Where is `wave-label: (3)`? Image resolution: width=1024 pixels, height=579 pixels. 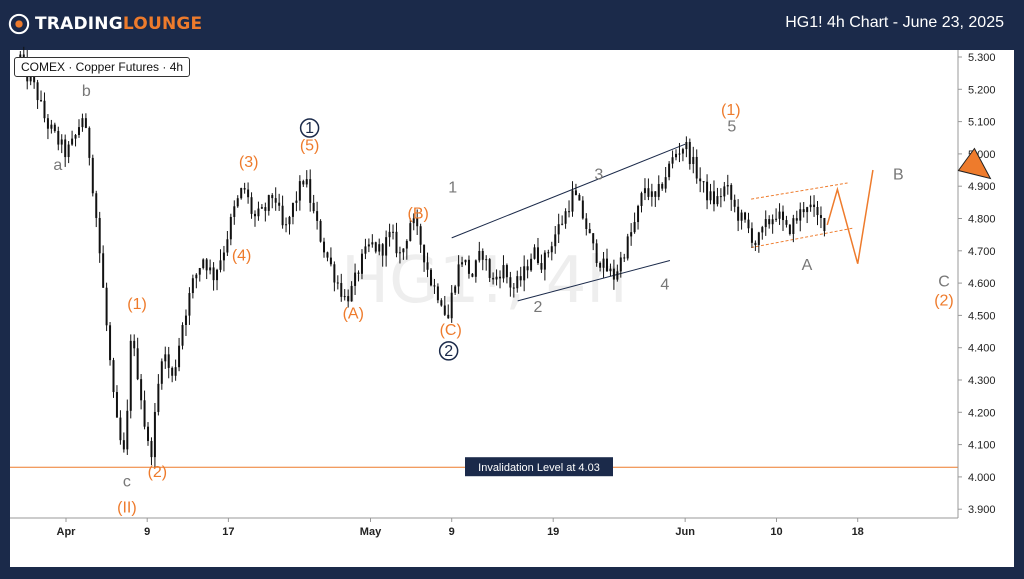 wave-label: (3) is located at coordinates (249, 162).